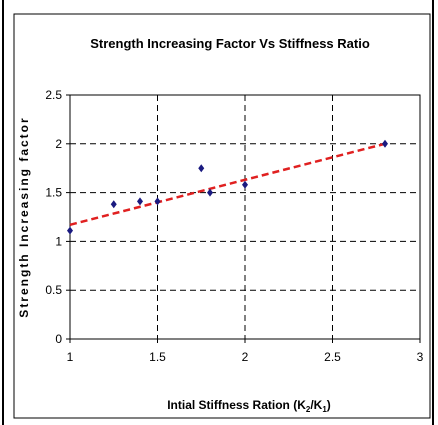 This screenshot has width=438, height=425. Describe the element at coordinates (332, 357) in the screenshot. I see `x-tick-label: 2.5` at that location.